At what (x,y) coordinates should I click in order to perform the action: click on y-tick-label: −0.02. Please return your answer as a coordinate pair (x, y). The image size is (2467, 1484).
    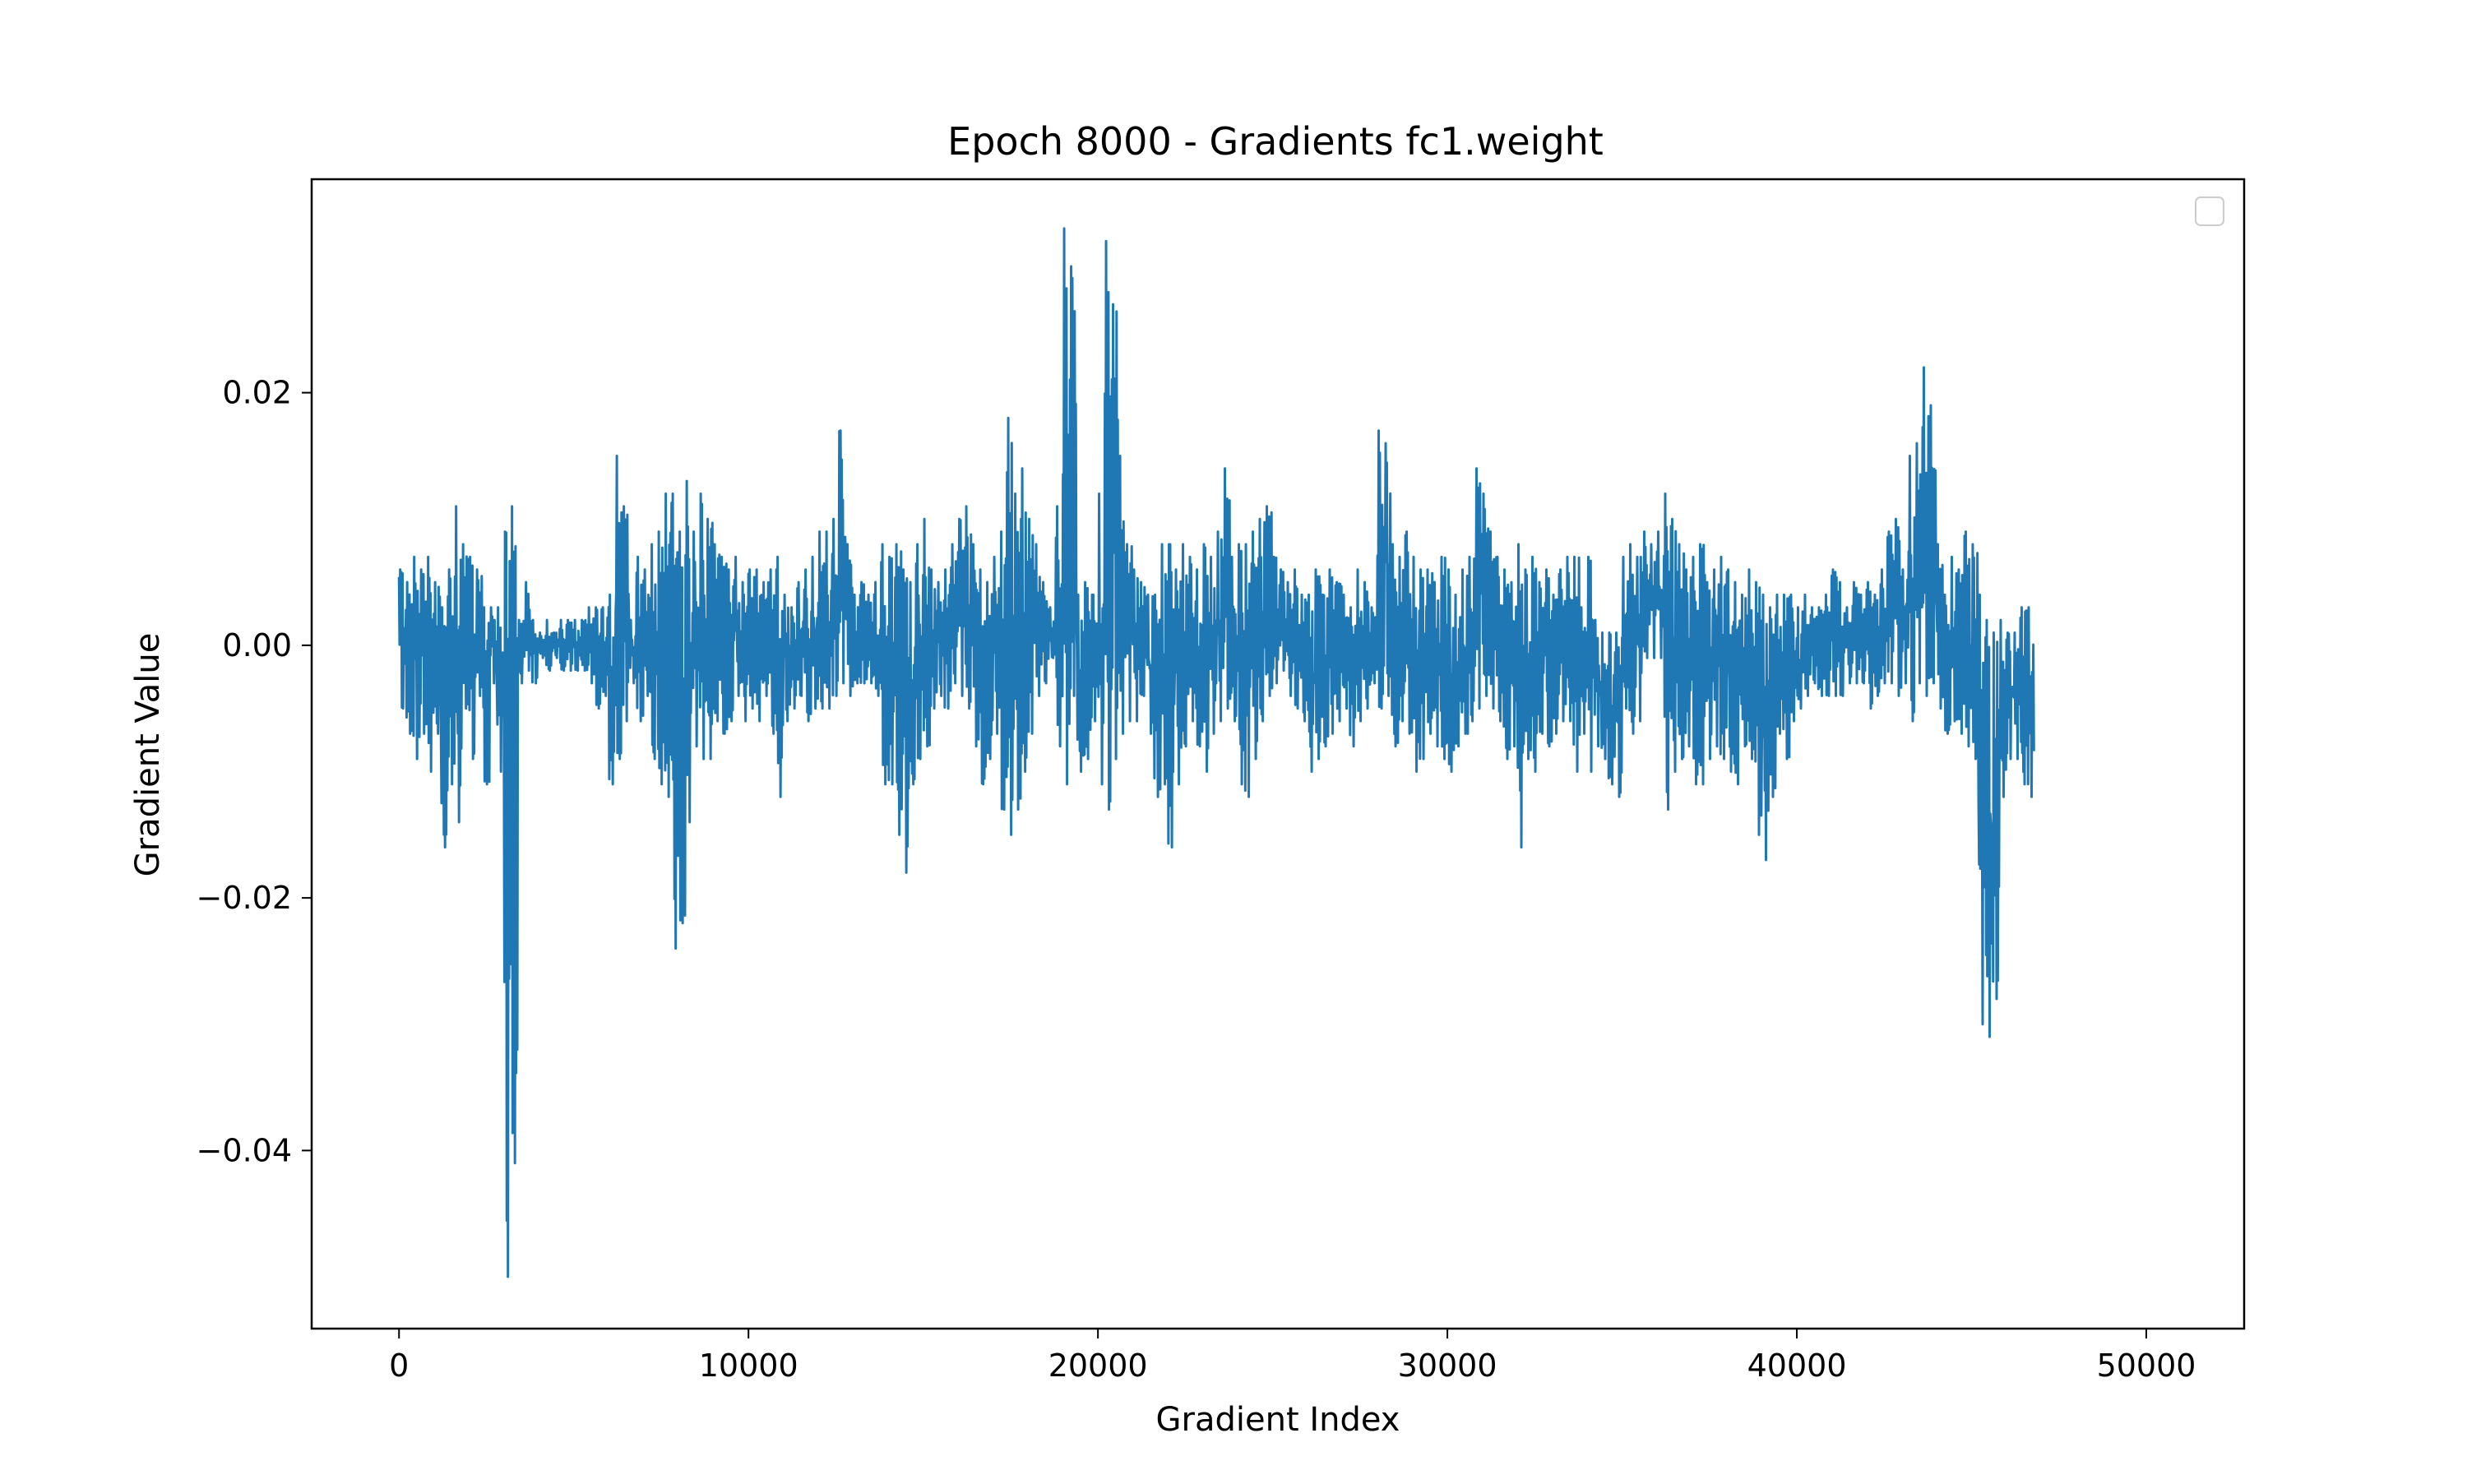
    Looking at the image, I should click on (244, 898).